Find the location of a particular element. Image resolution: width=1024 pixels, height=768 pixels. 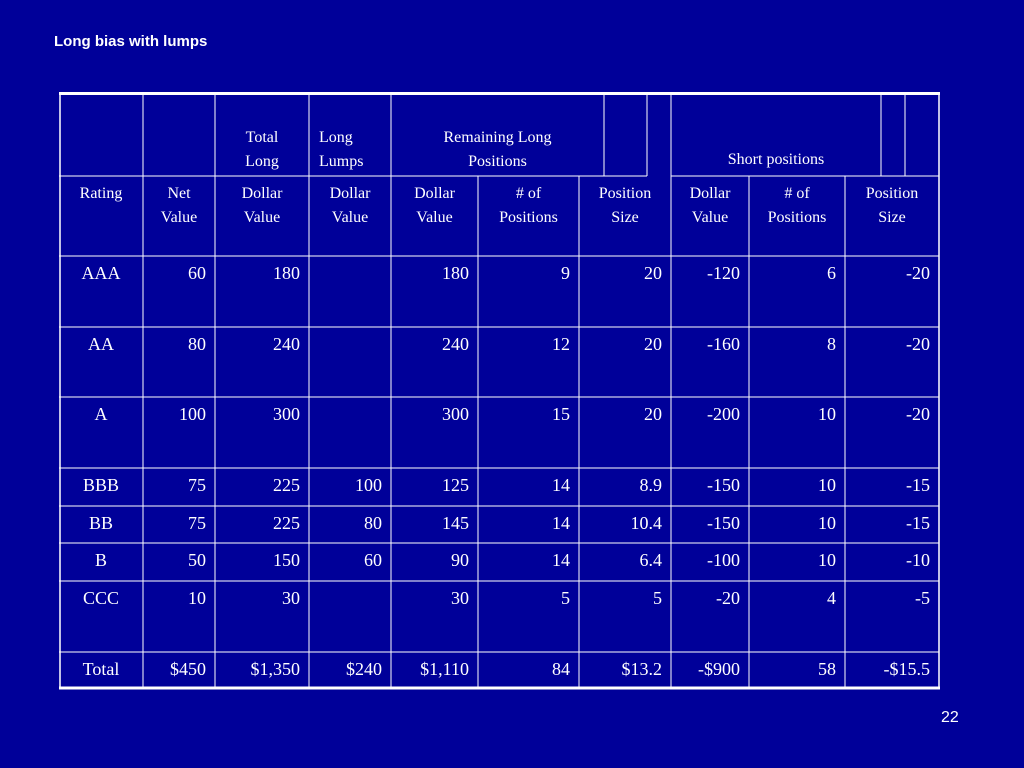

header-remaining-long-line1: Remaining Long is located at coordinates (497, 137).